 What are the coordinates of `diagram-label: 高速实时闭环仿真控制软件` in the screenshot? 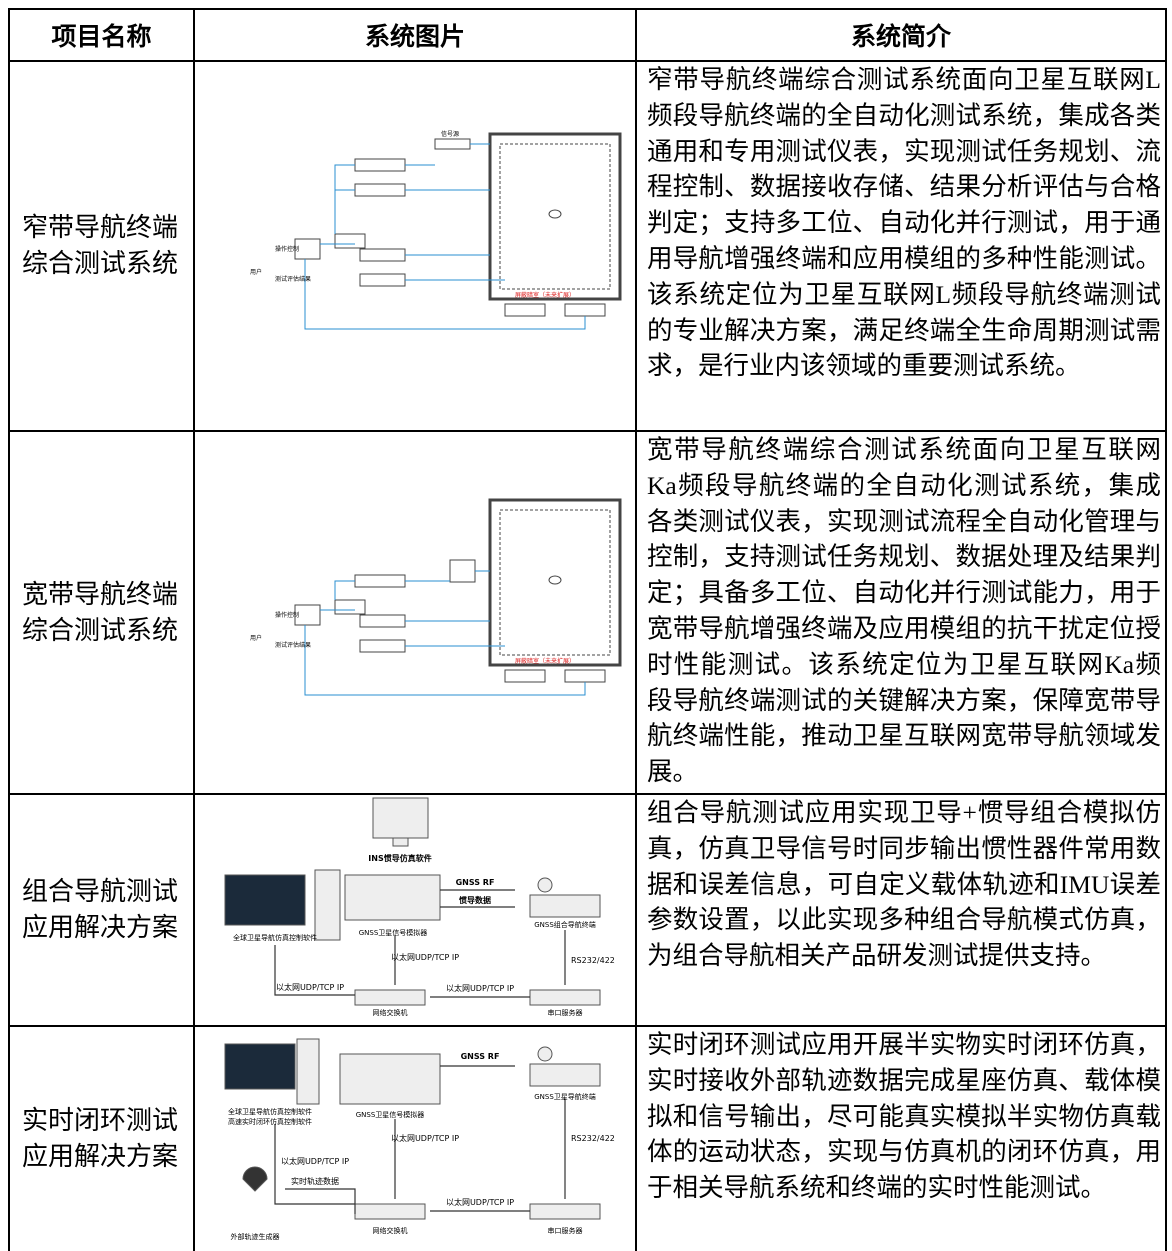 It's located at (270, 1121).